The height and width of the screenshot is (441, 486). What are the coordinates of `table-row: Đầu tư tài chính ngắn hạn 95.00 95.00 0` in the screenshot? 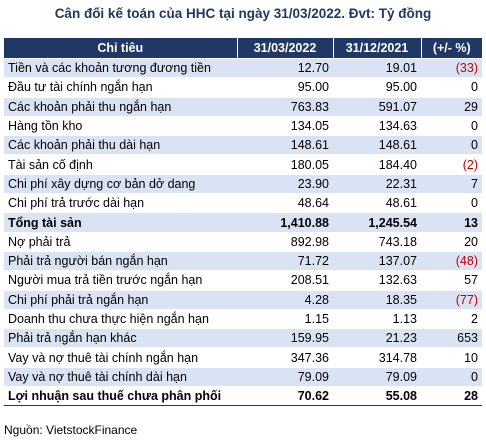 It's located at (243, 87).